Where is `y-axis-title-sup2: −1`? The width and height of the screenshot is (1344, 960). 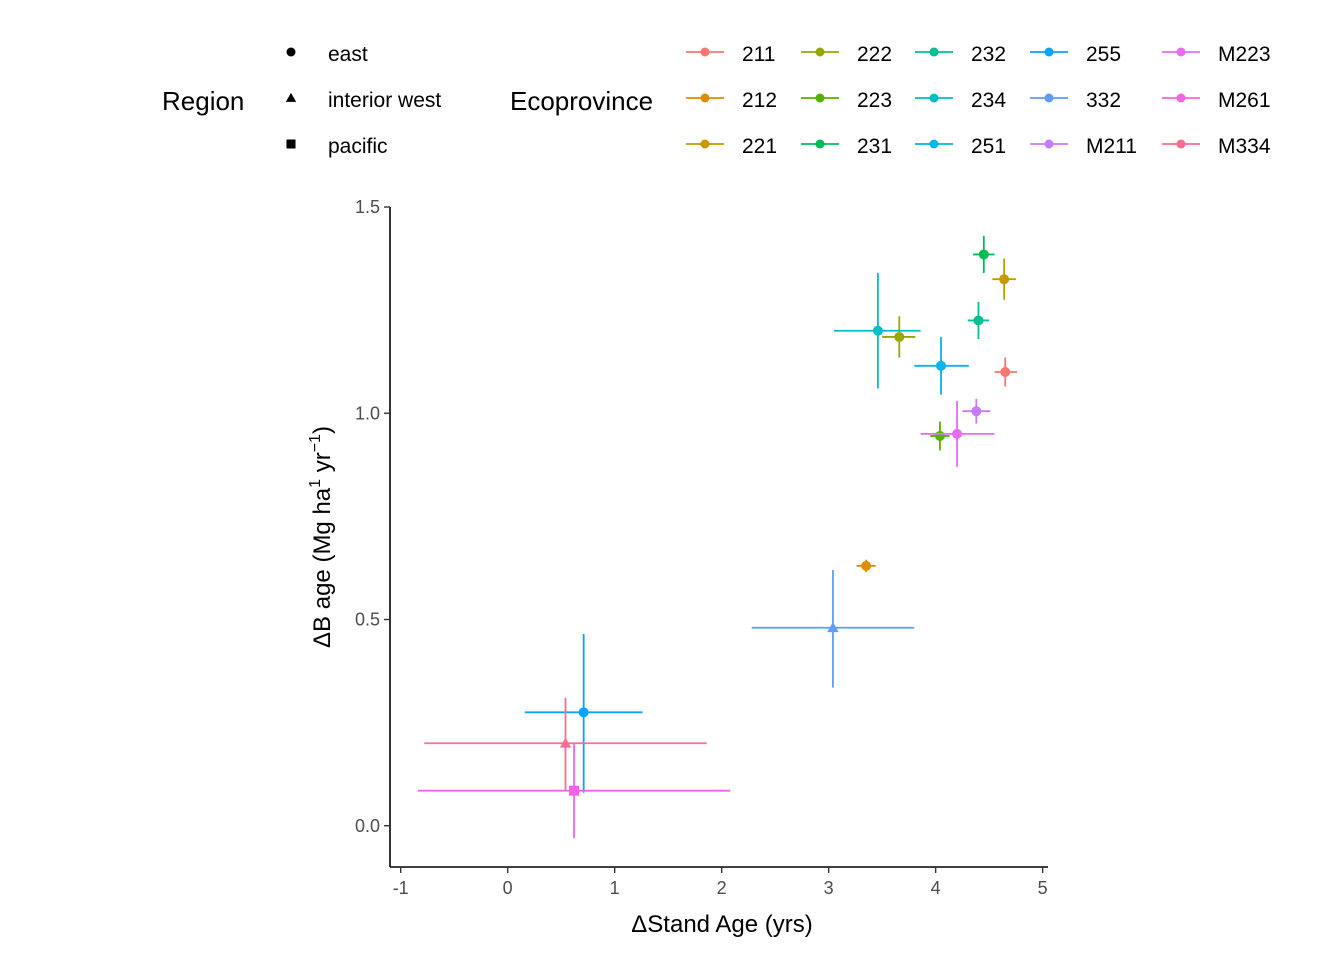
y-axis-title-sup2: −1 is located at coordinates (315, 443).